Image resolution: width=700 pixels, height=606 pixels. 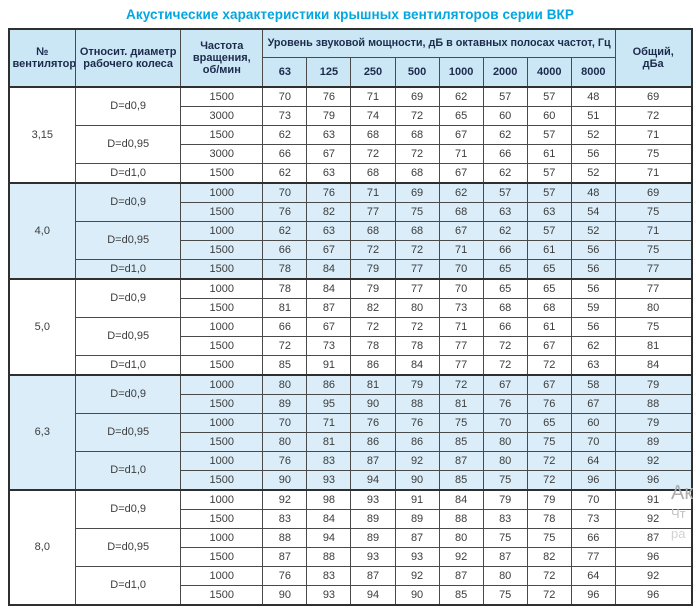 I want to click on level-cell-63hz: 70, so click(x=285, y=96).